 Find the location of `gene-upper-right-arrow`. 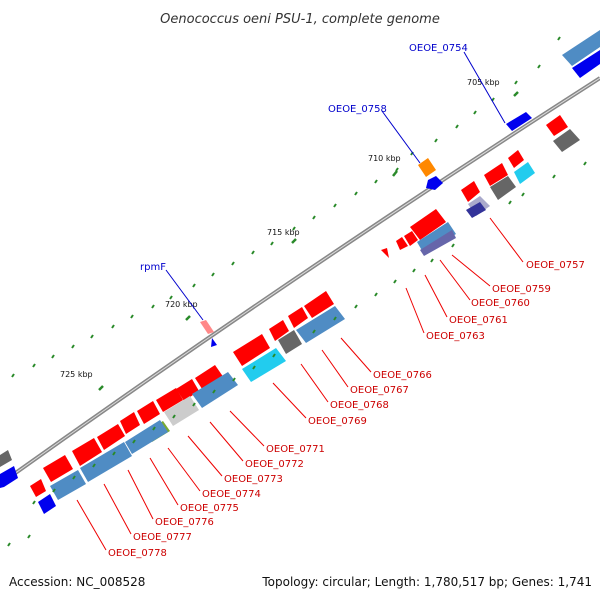

gene-upper-right-arrow is located at coordinates (586, 64).